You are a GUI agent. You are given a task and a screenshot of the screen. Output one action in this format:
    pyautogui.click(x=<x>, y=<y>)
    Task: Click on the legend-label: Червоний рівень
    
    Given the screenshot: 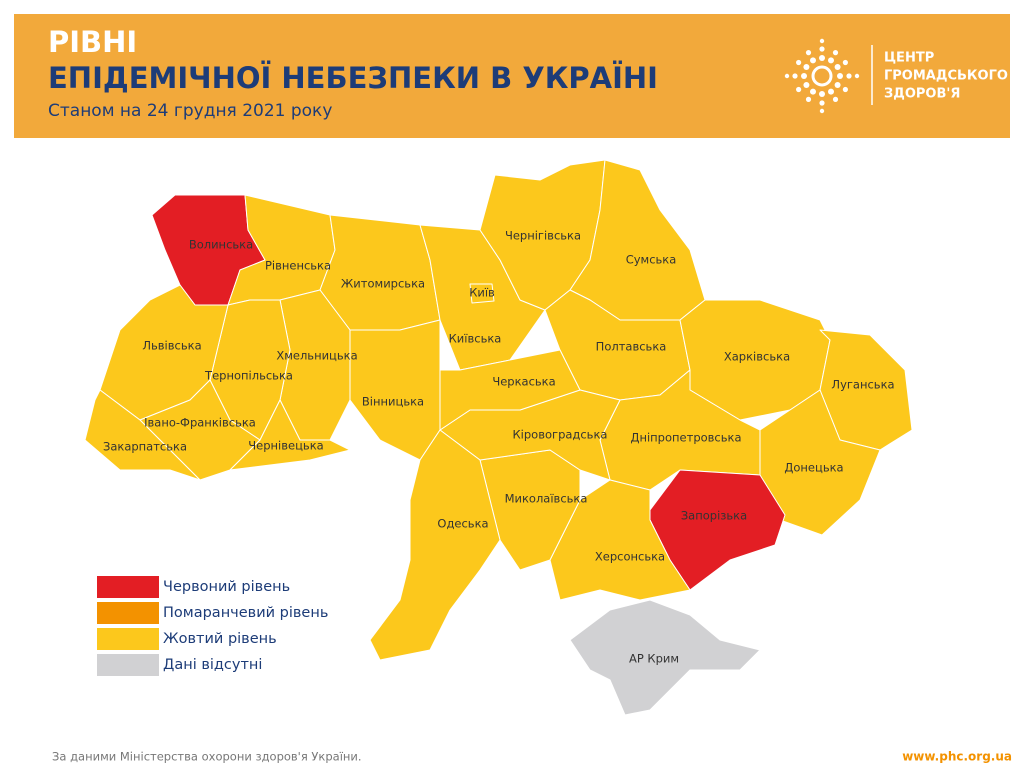 What is the action you would take?
    pyautogui.click(x=226, y=587)
    